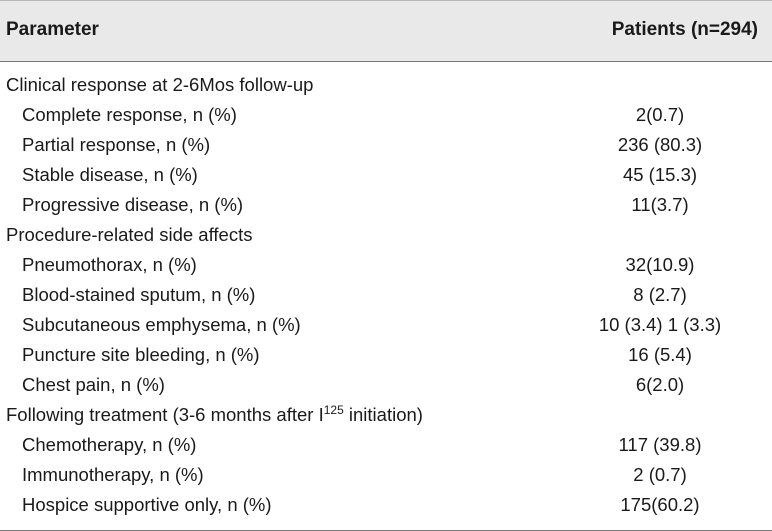 Image resolution: width=772 pixels, height=531 pixels. What do you see at coordinates (660, 174) in the screenshot?
I see `row-value: 45 (15.3)` at bounding box center [660, 174].